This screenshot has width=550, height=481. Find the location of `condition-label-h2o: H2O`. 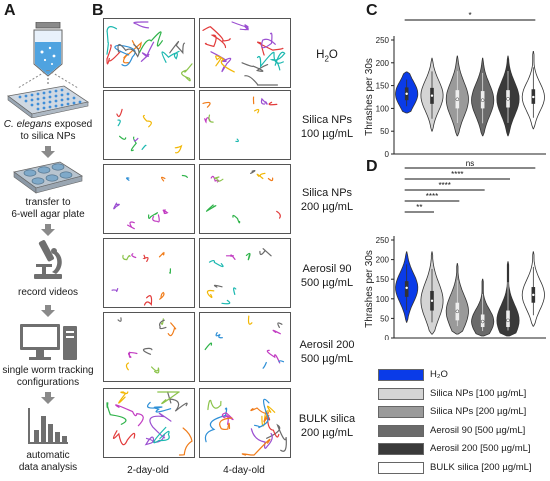

condition-label-h2o: H2O is located at coordinates (327, 56).